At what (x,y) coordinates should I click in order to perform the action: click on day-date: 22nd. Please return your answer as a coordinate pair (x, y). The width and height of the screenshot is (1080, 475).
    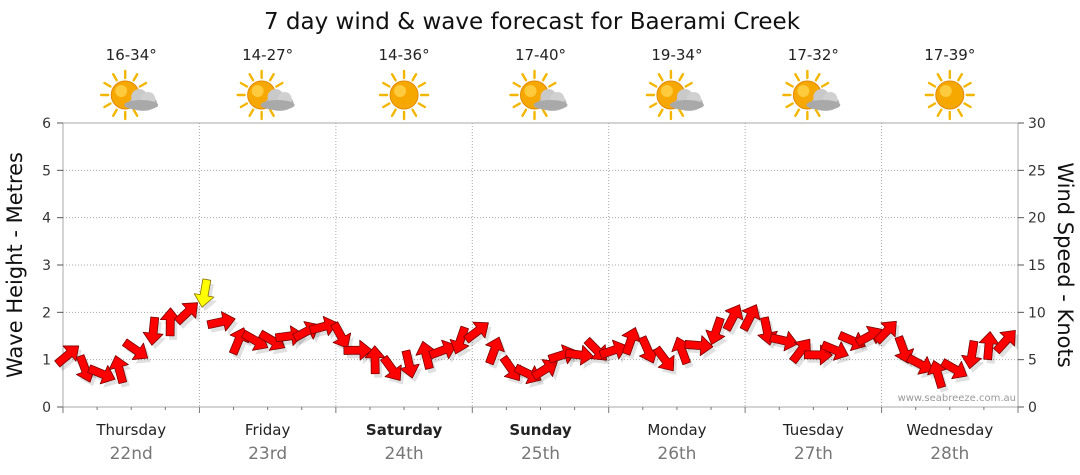
    Looking at the image, I should click on (131, 454).